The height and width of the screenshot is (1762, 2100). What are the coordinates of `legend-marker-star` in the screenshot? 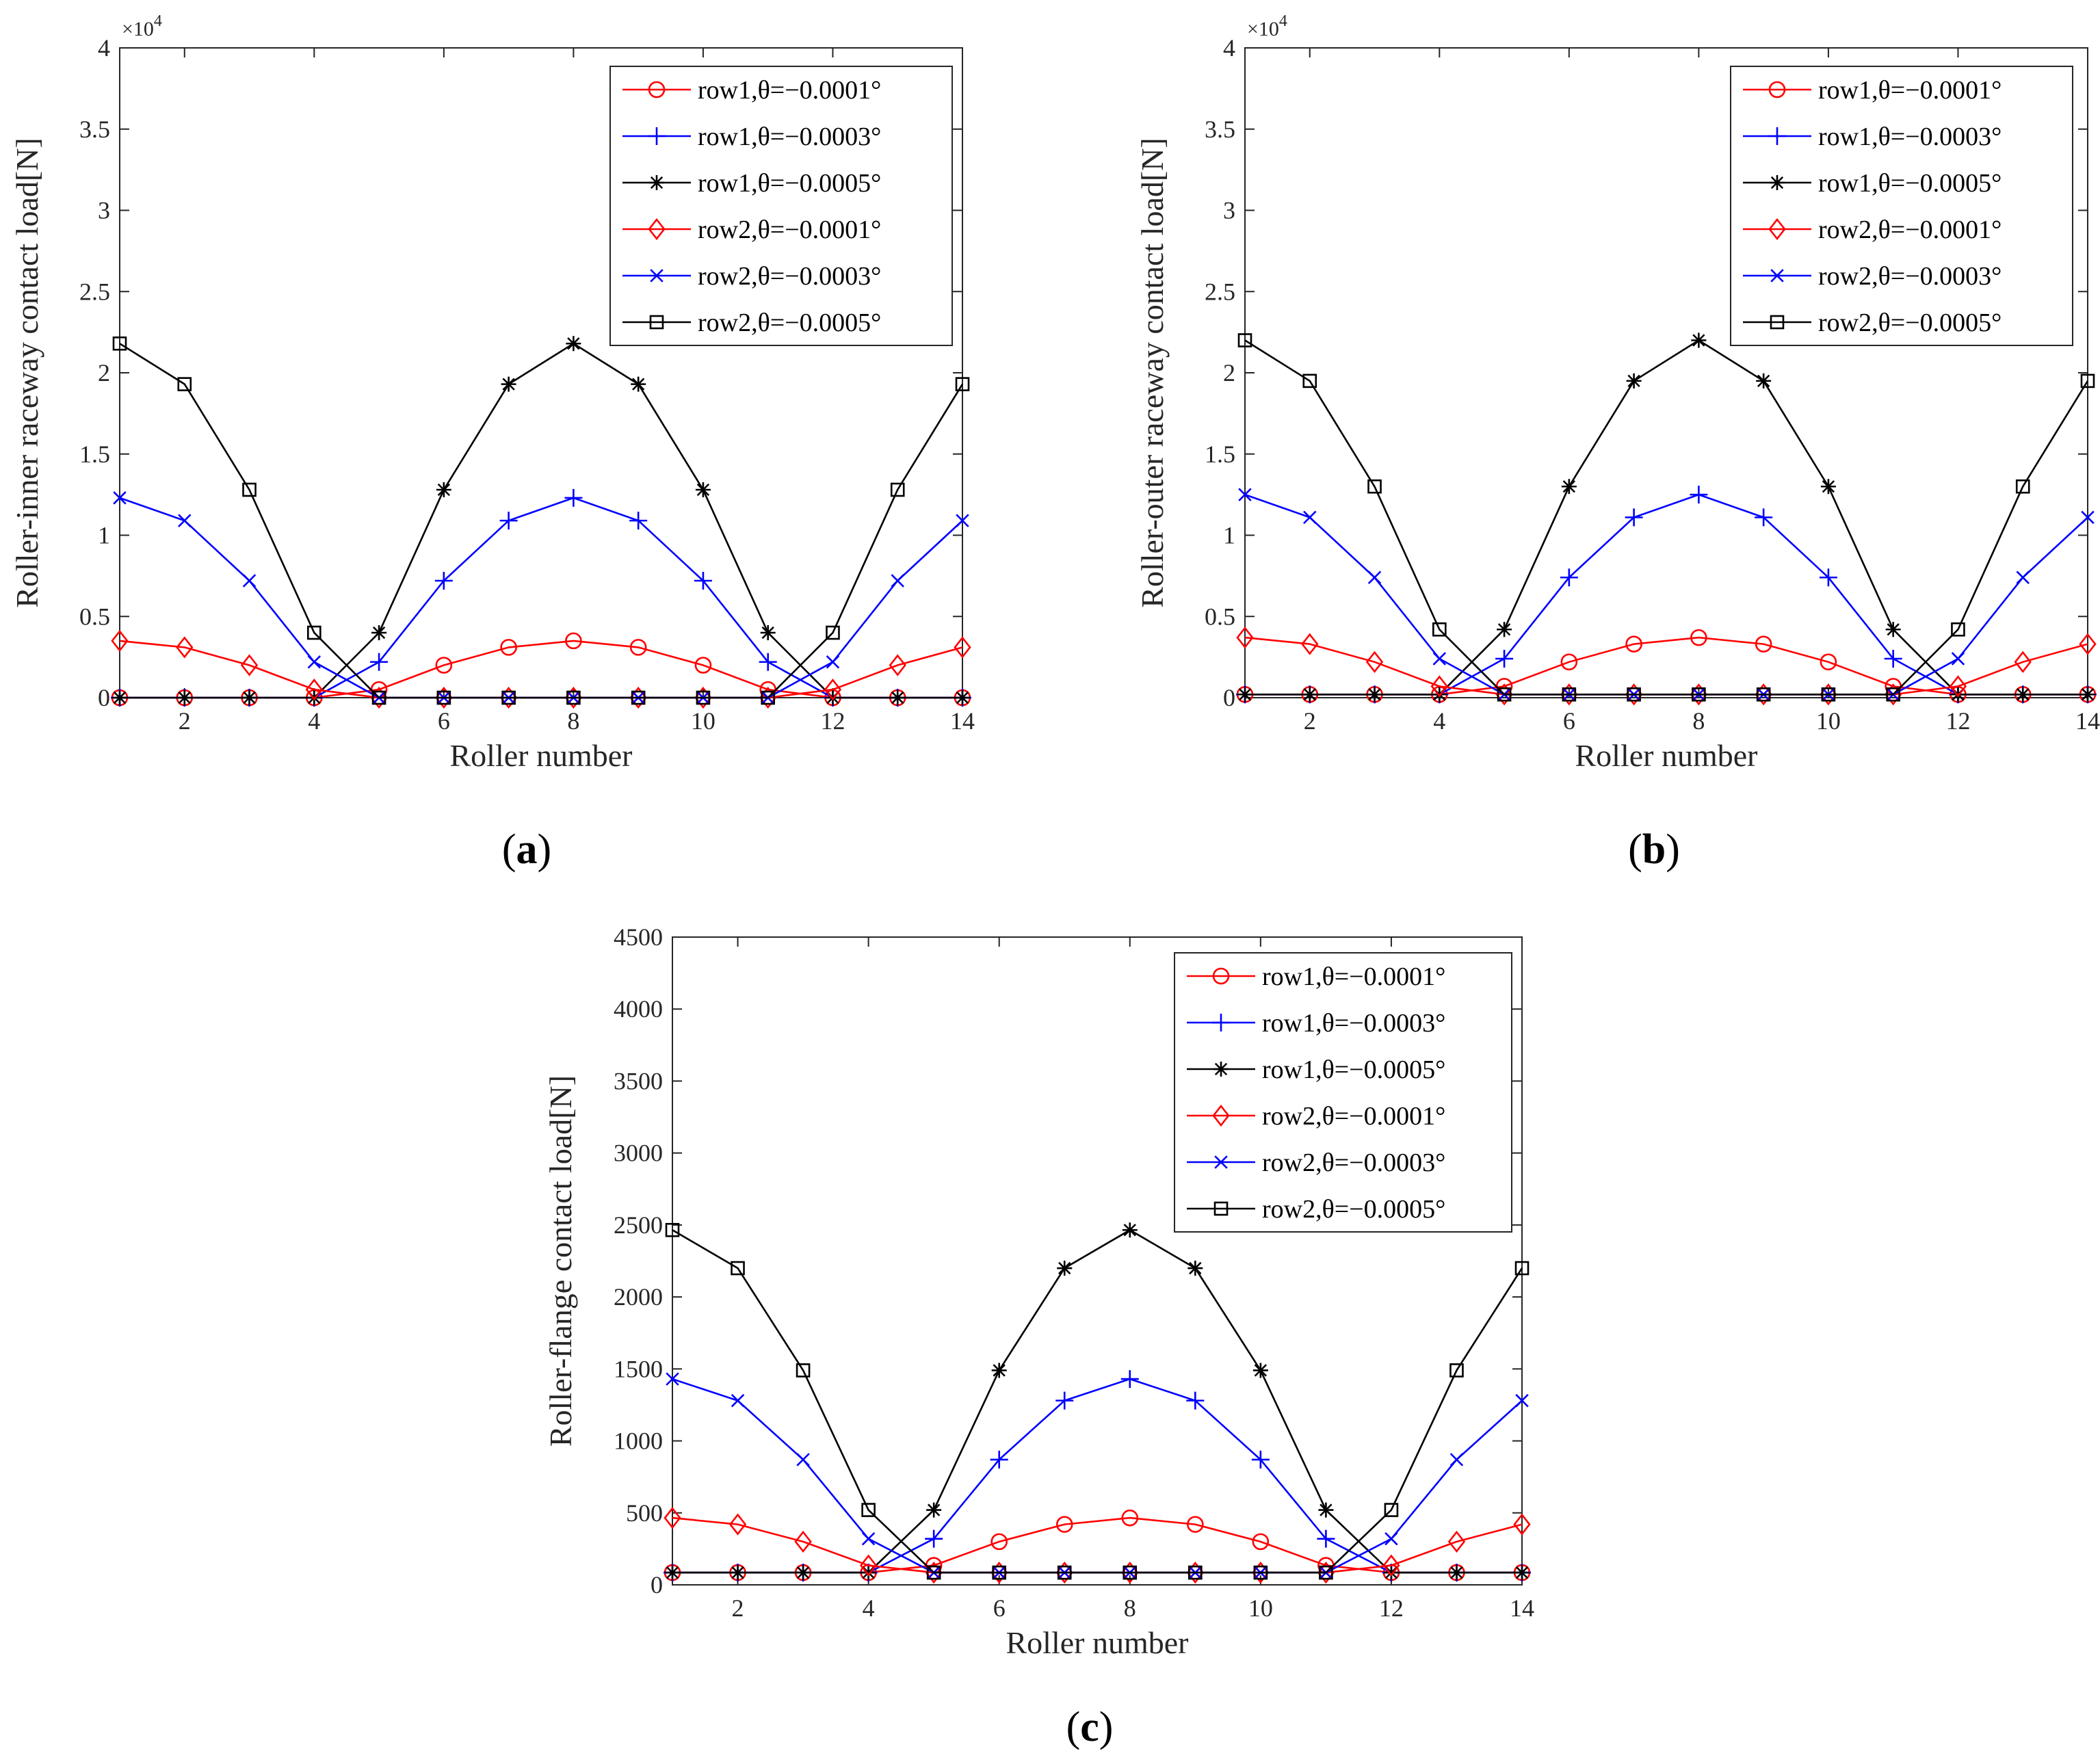 It's located at (656, 182).